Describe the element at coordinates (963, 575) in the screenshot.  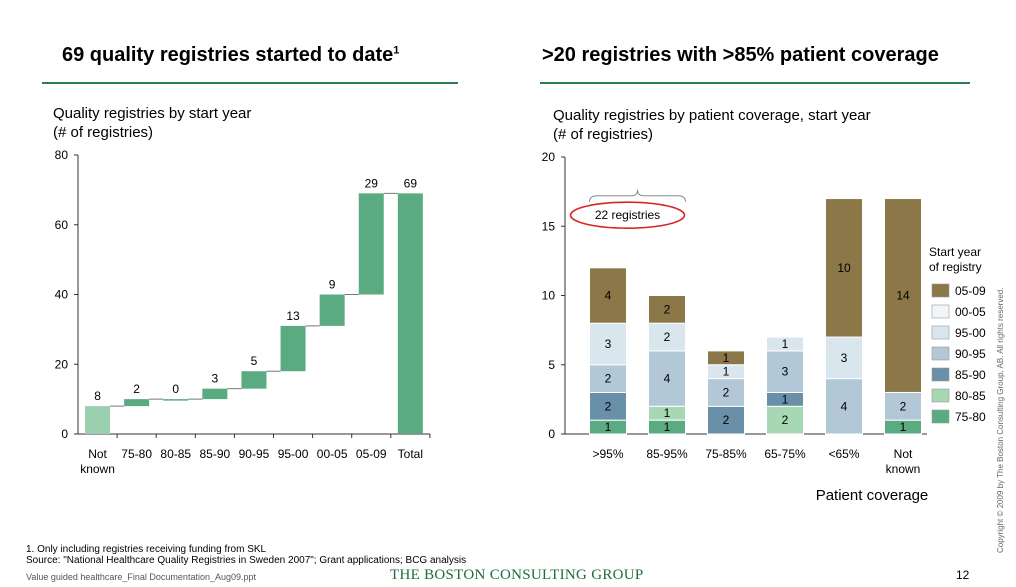
I see `page-number: 12` at that location.